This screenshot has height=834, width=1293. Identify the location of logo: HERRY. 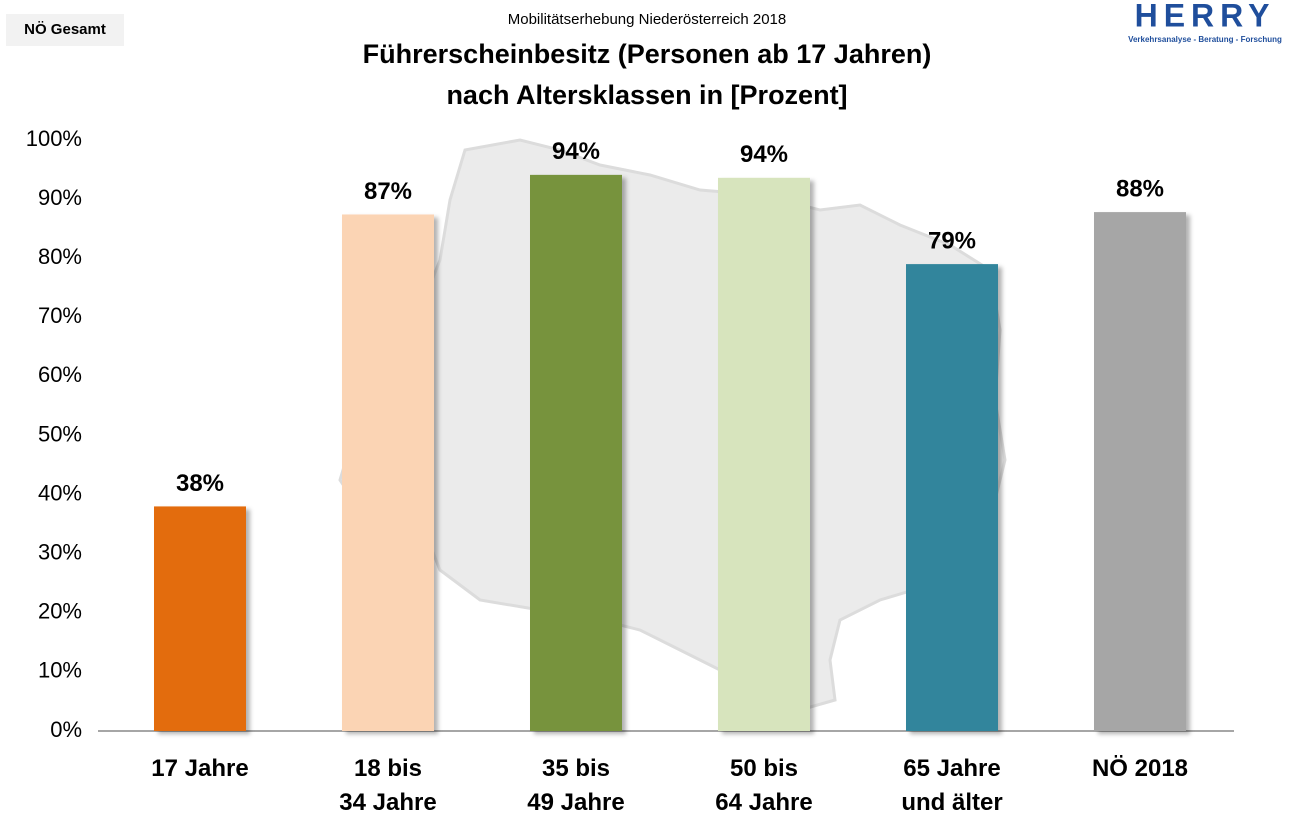
(1205, 16).